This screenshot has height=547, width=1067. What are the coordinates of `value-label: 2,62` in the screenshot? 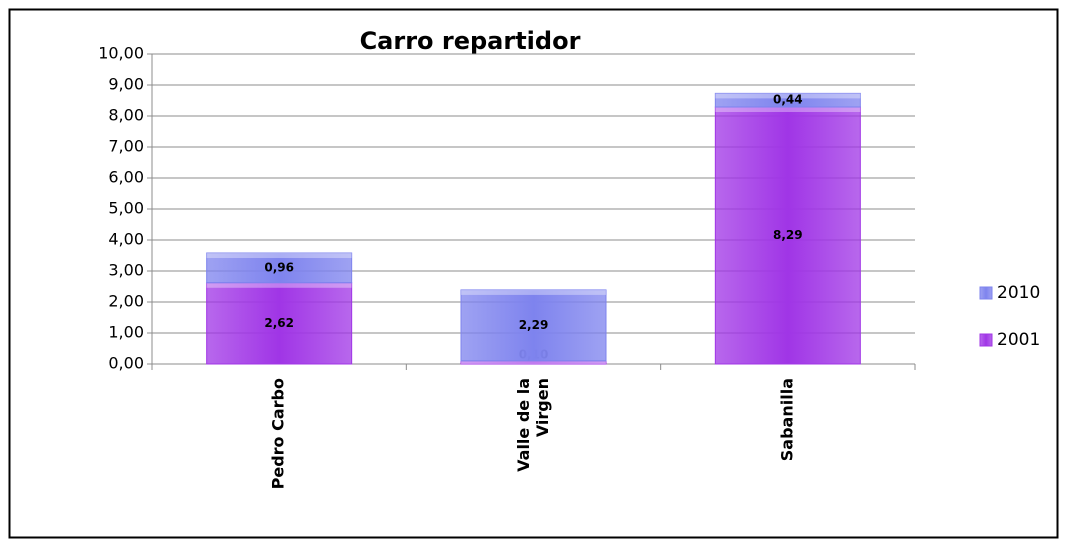 It's located at (279, 323).